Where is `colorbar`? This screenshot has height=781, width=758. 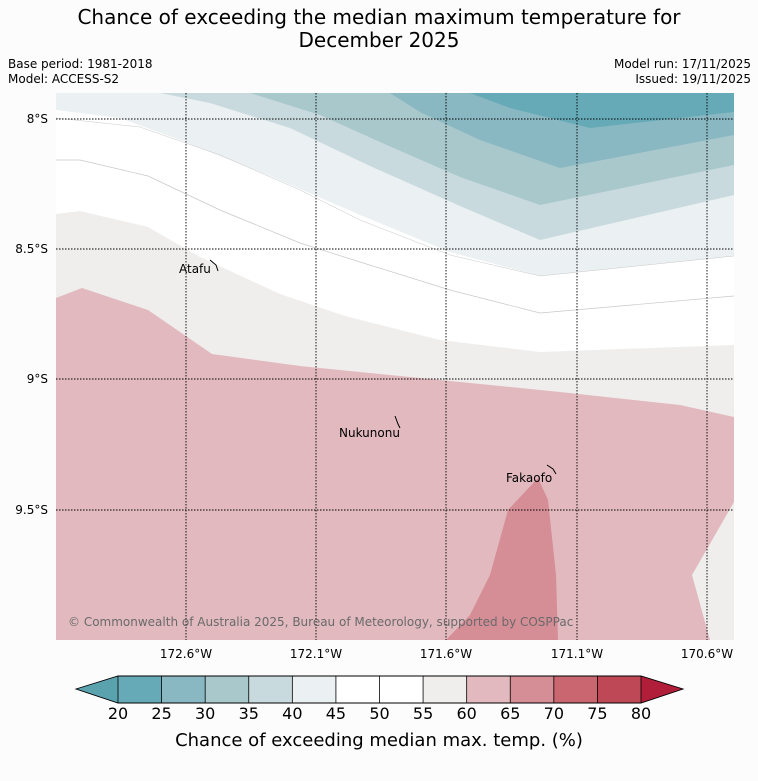 colorbar is located at coordinates (379, 689).